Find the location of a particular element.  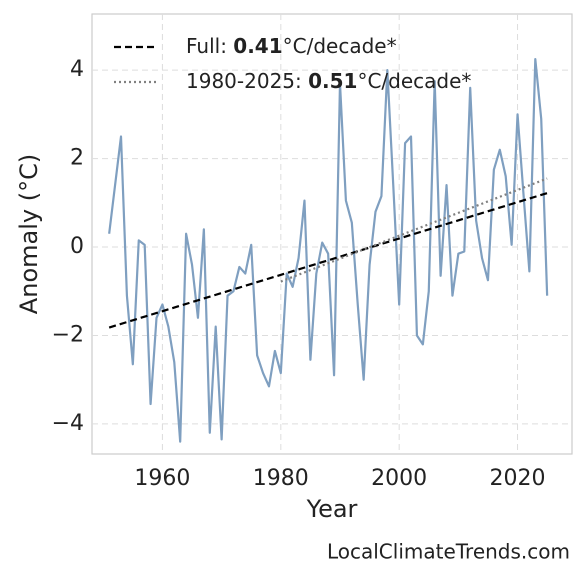

legend-text: Full: is located at coordinates (209, 46).